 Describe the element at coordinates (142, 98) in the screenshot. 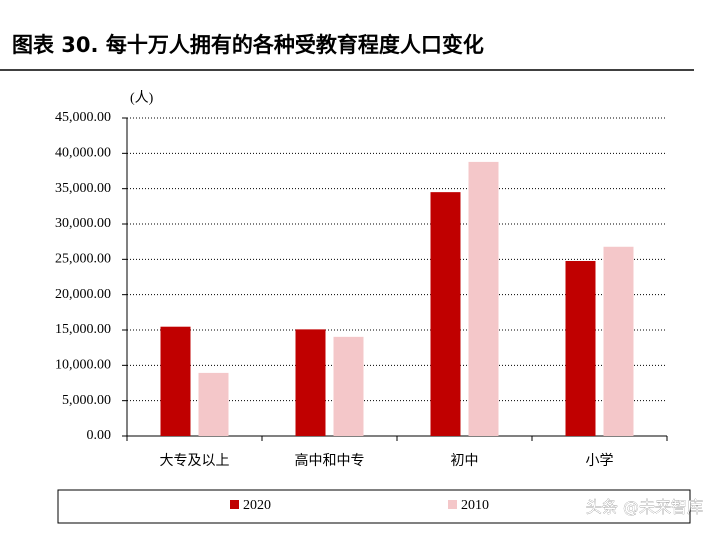

I see `y-axis-label: (人)` at that location.